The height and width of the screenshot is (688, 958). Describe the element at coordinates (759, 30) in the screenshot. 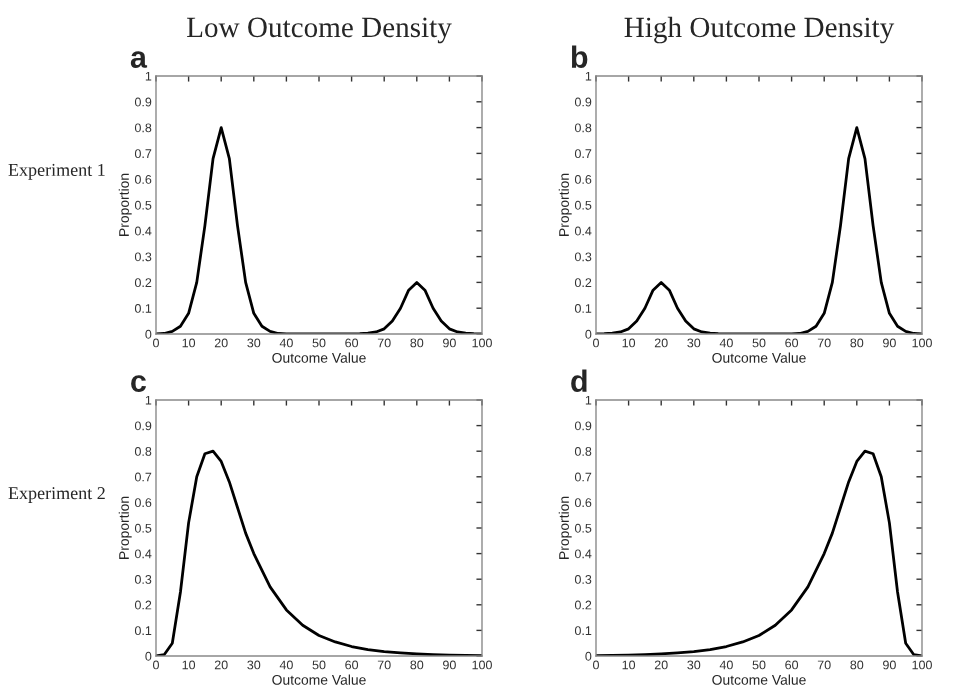

I see `text: High Outcome Density` at that location.